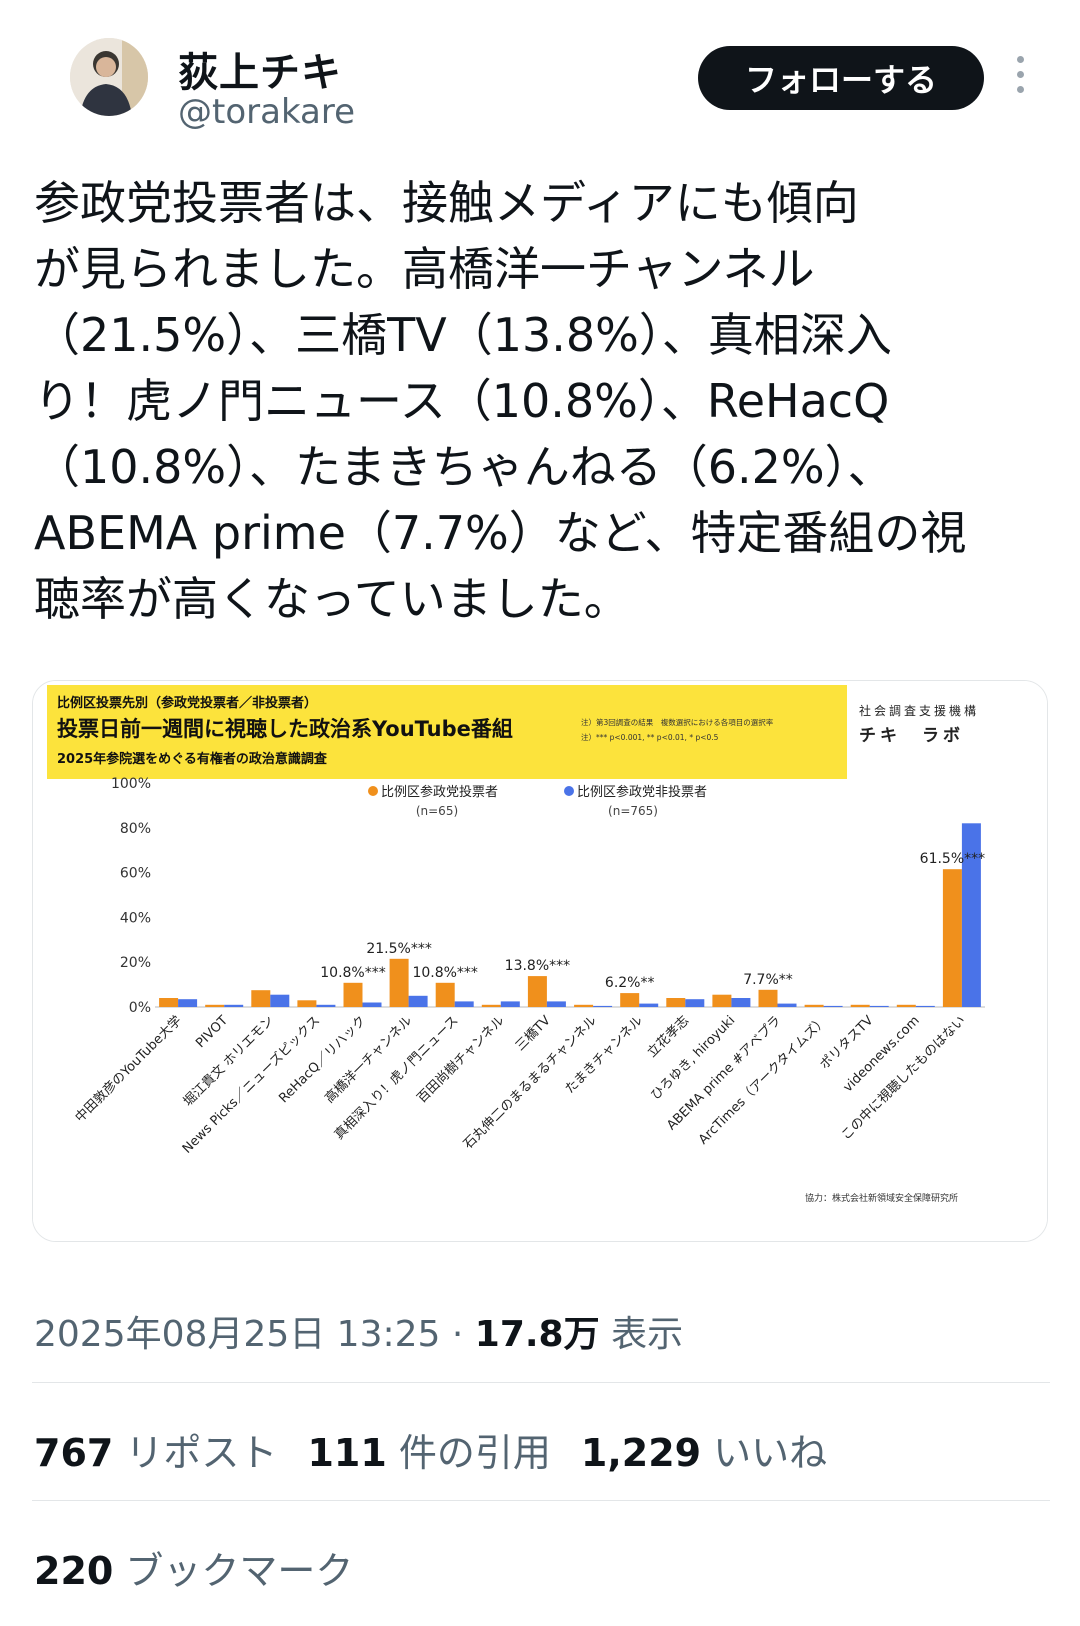 The height and width of the screenshot is (1626, 1080). Describe the element at coordinates (952, 859) in the screenshot. I see `data-label: 61.5%***` at that location.